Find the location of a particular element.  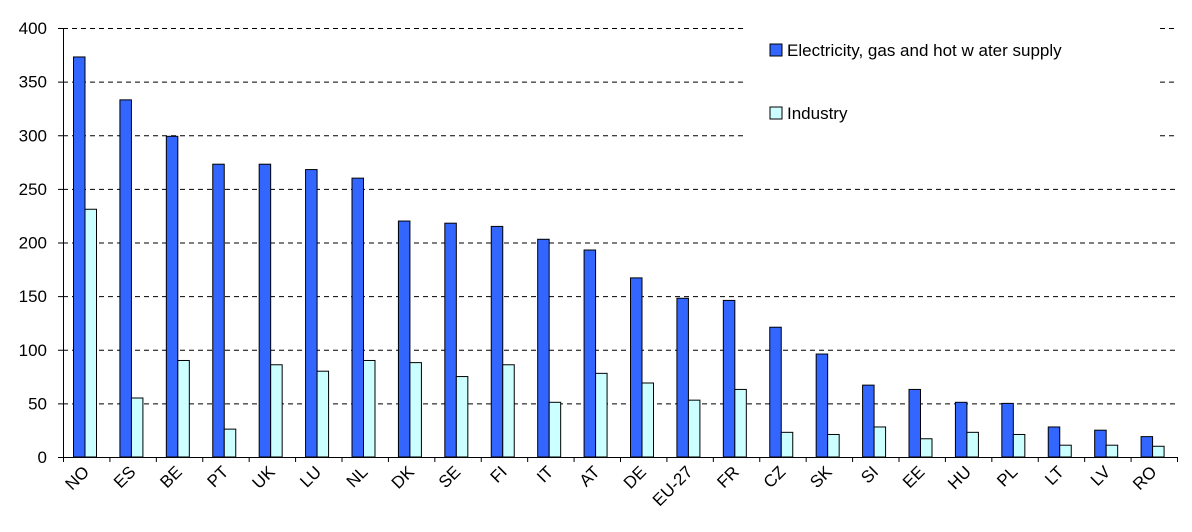

y-tick-label: 300 is located at coordinates (33, 135).